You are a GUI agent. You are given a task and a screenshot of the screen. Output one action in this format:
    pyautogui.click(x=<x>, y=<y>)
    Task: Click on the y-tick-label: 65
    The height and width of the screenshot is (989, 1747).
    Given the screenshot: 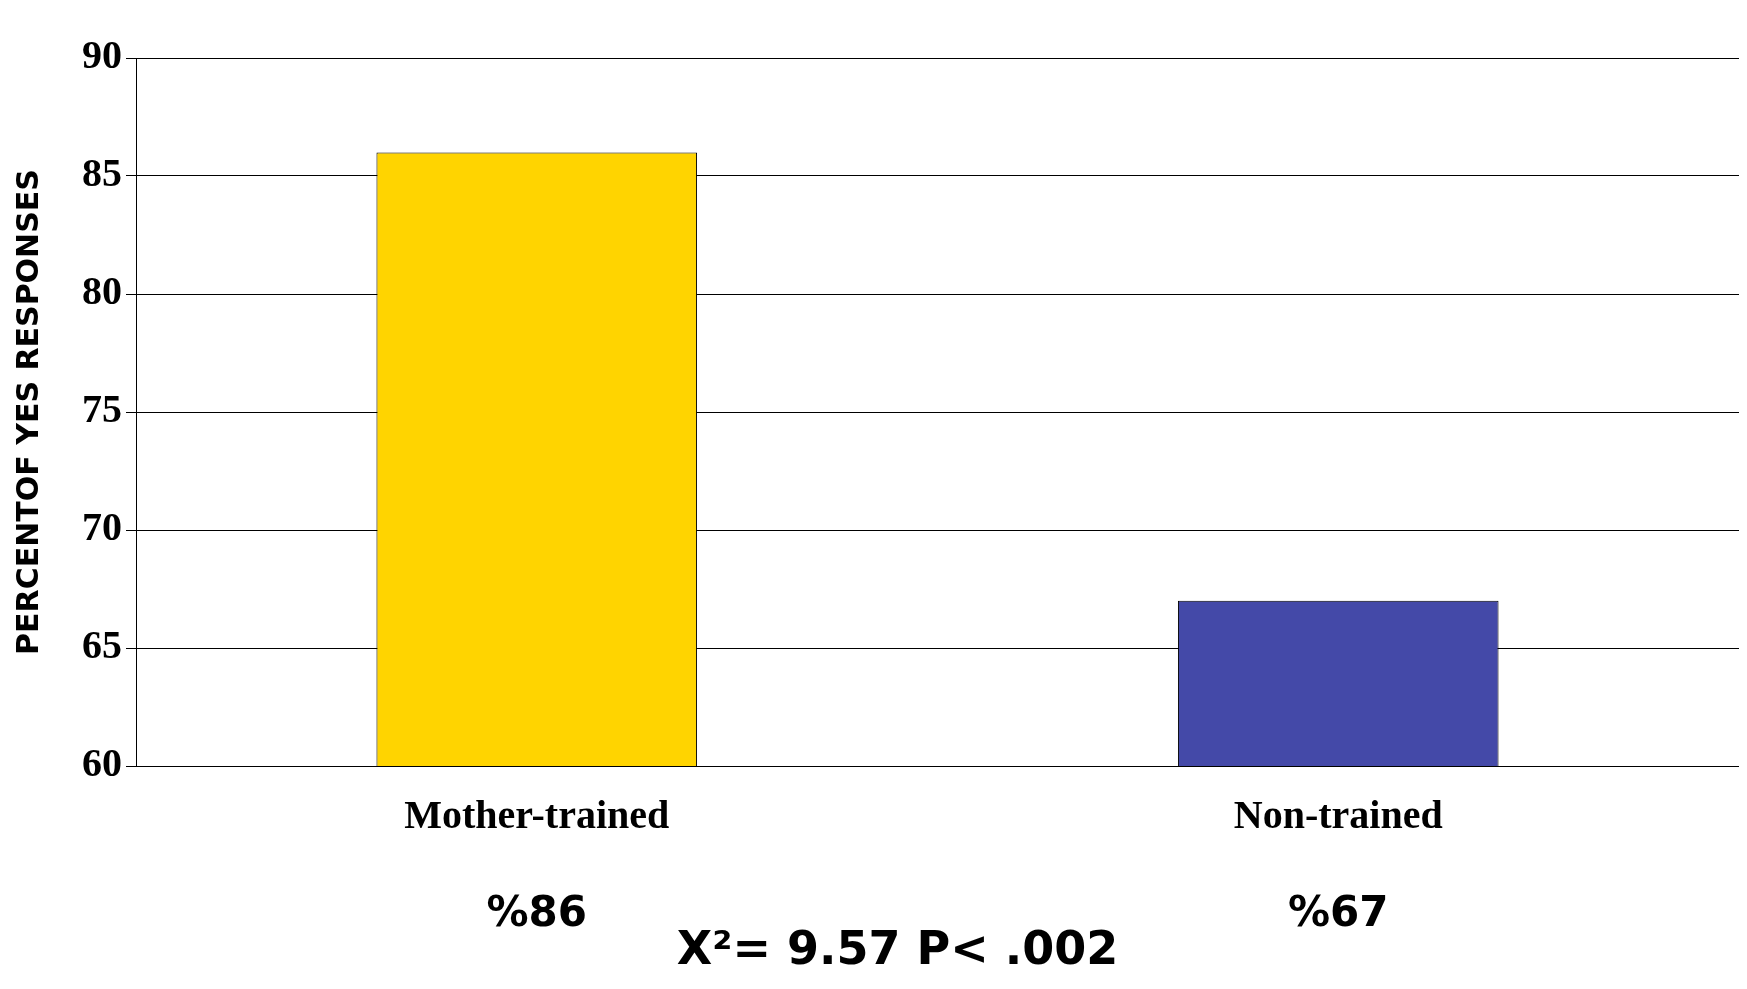 What is the action you would take?
    pyautogui.click(x=102, y=645)
    